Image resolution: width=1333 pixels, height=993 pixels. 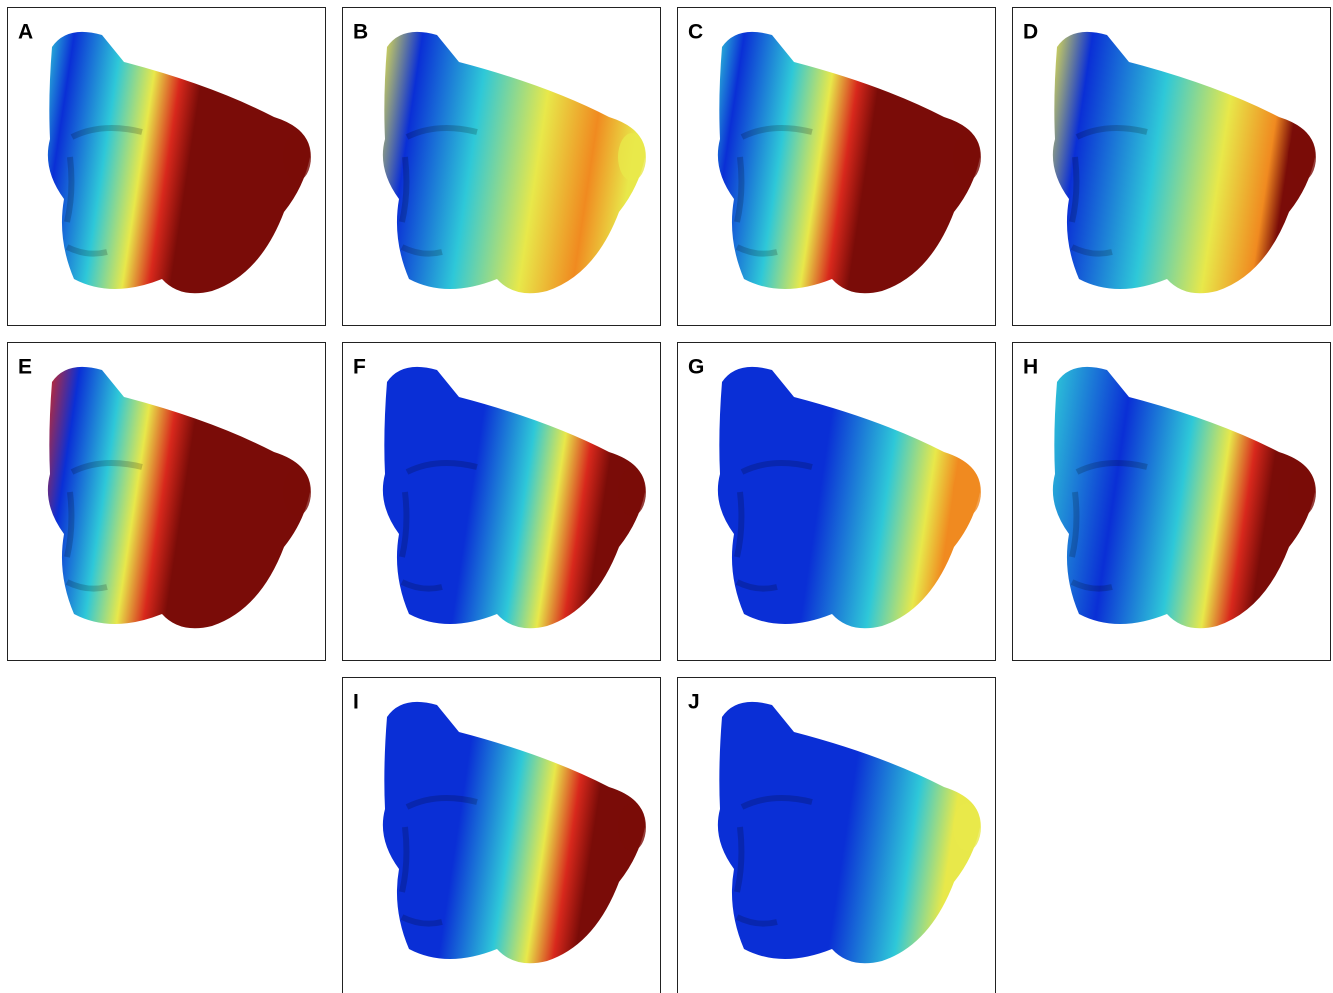 I want to click on panel: B, so click(x=501, y=166).